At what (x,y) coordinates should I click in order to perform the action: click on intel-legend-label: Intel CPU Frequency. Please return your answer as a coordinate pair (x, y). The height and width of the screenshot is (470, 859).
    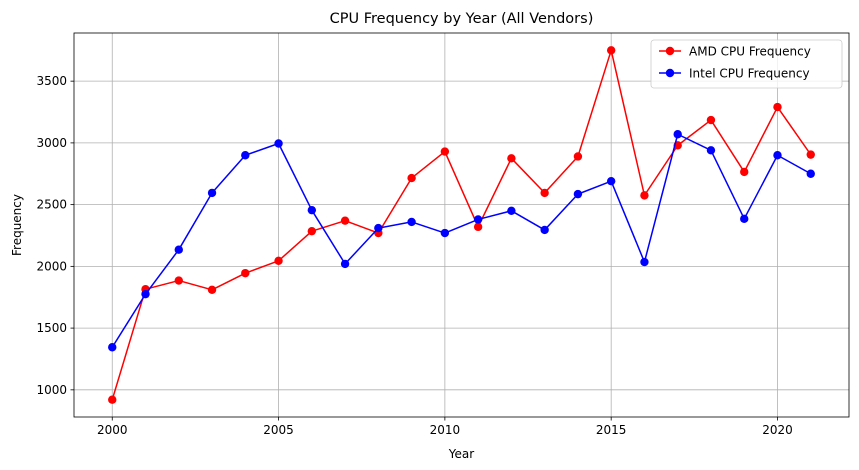
    Looking at the image, I should click on (749, 74).